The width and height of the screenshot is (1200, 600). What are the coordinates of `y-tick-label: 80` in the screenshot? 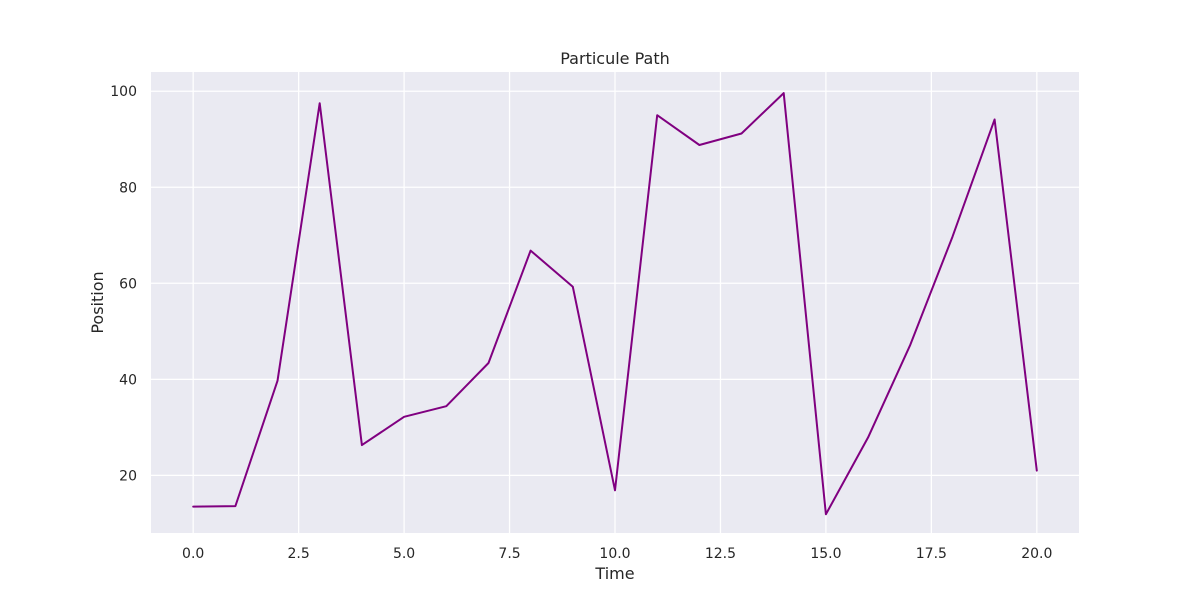 It's located at (128, 188).